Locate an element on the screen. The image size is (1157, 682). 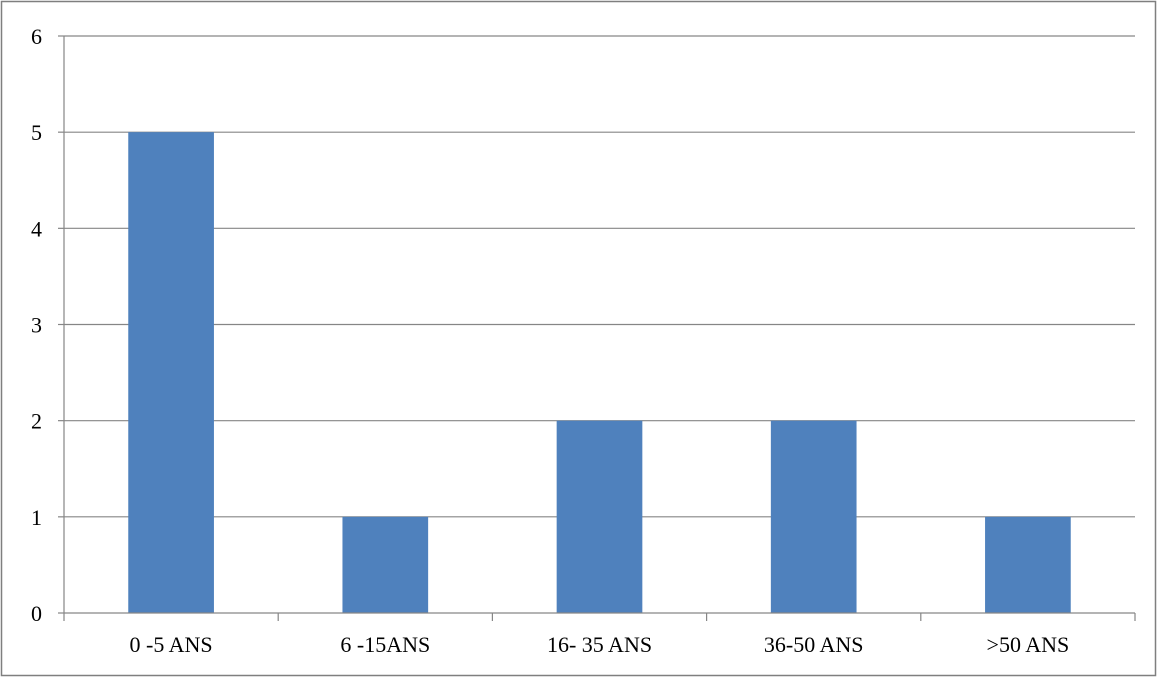
x-tick-label: 0 -5 ANS is located at coordinates (171, 644).